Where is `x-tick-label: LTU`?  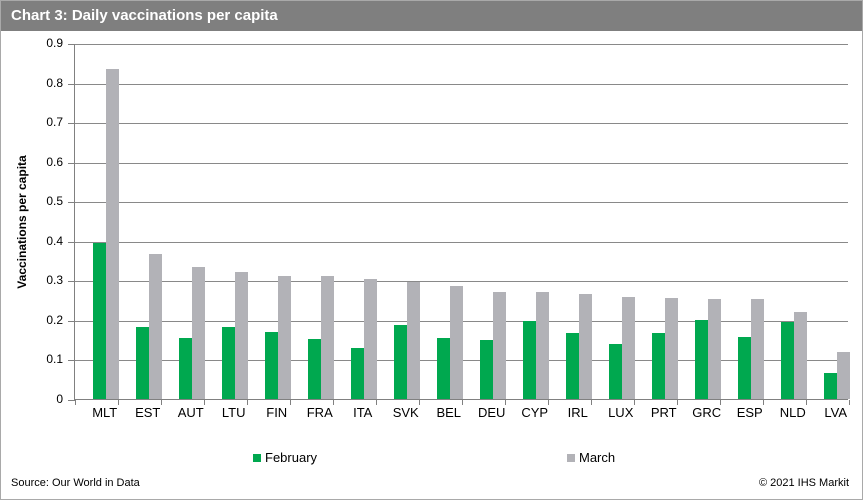 x-tick-label: LTU is located at coordinates (233, 412).